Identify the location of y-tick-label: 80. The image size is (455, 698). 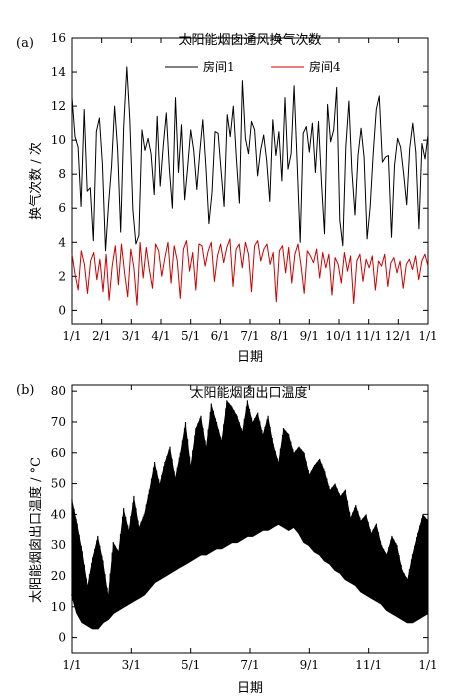
(58, 391).